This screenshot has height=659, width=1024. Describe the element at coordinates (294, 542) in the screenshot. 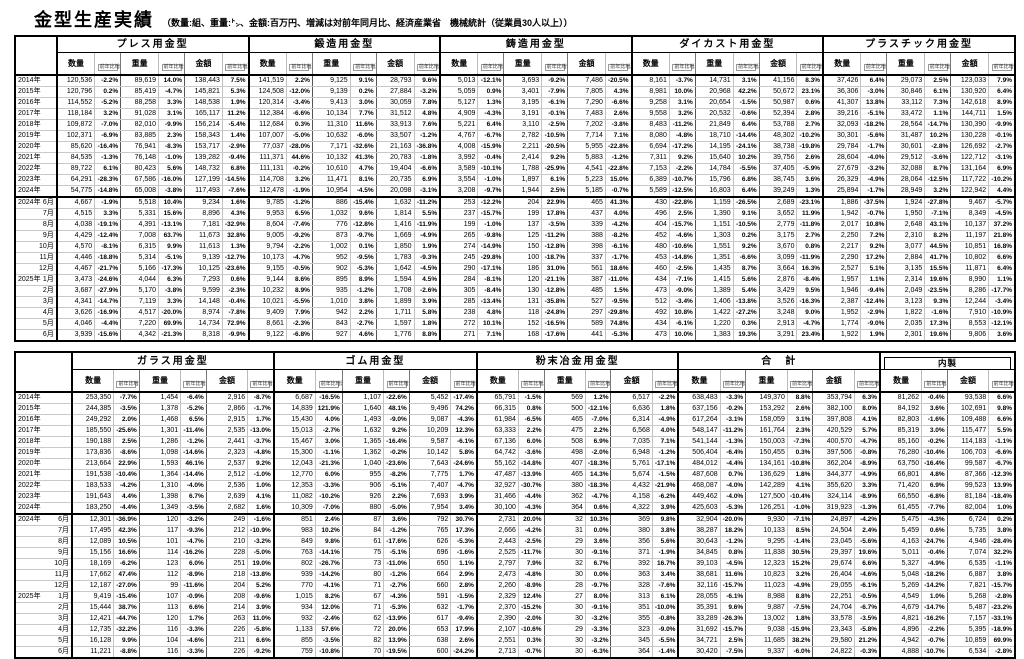

I see `cell-value: 849` at that location.